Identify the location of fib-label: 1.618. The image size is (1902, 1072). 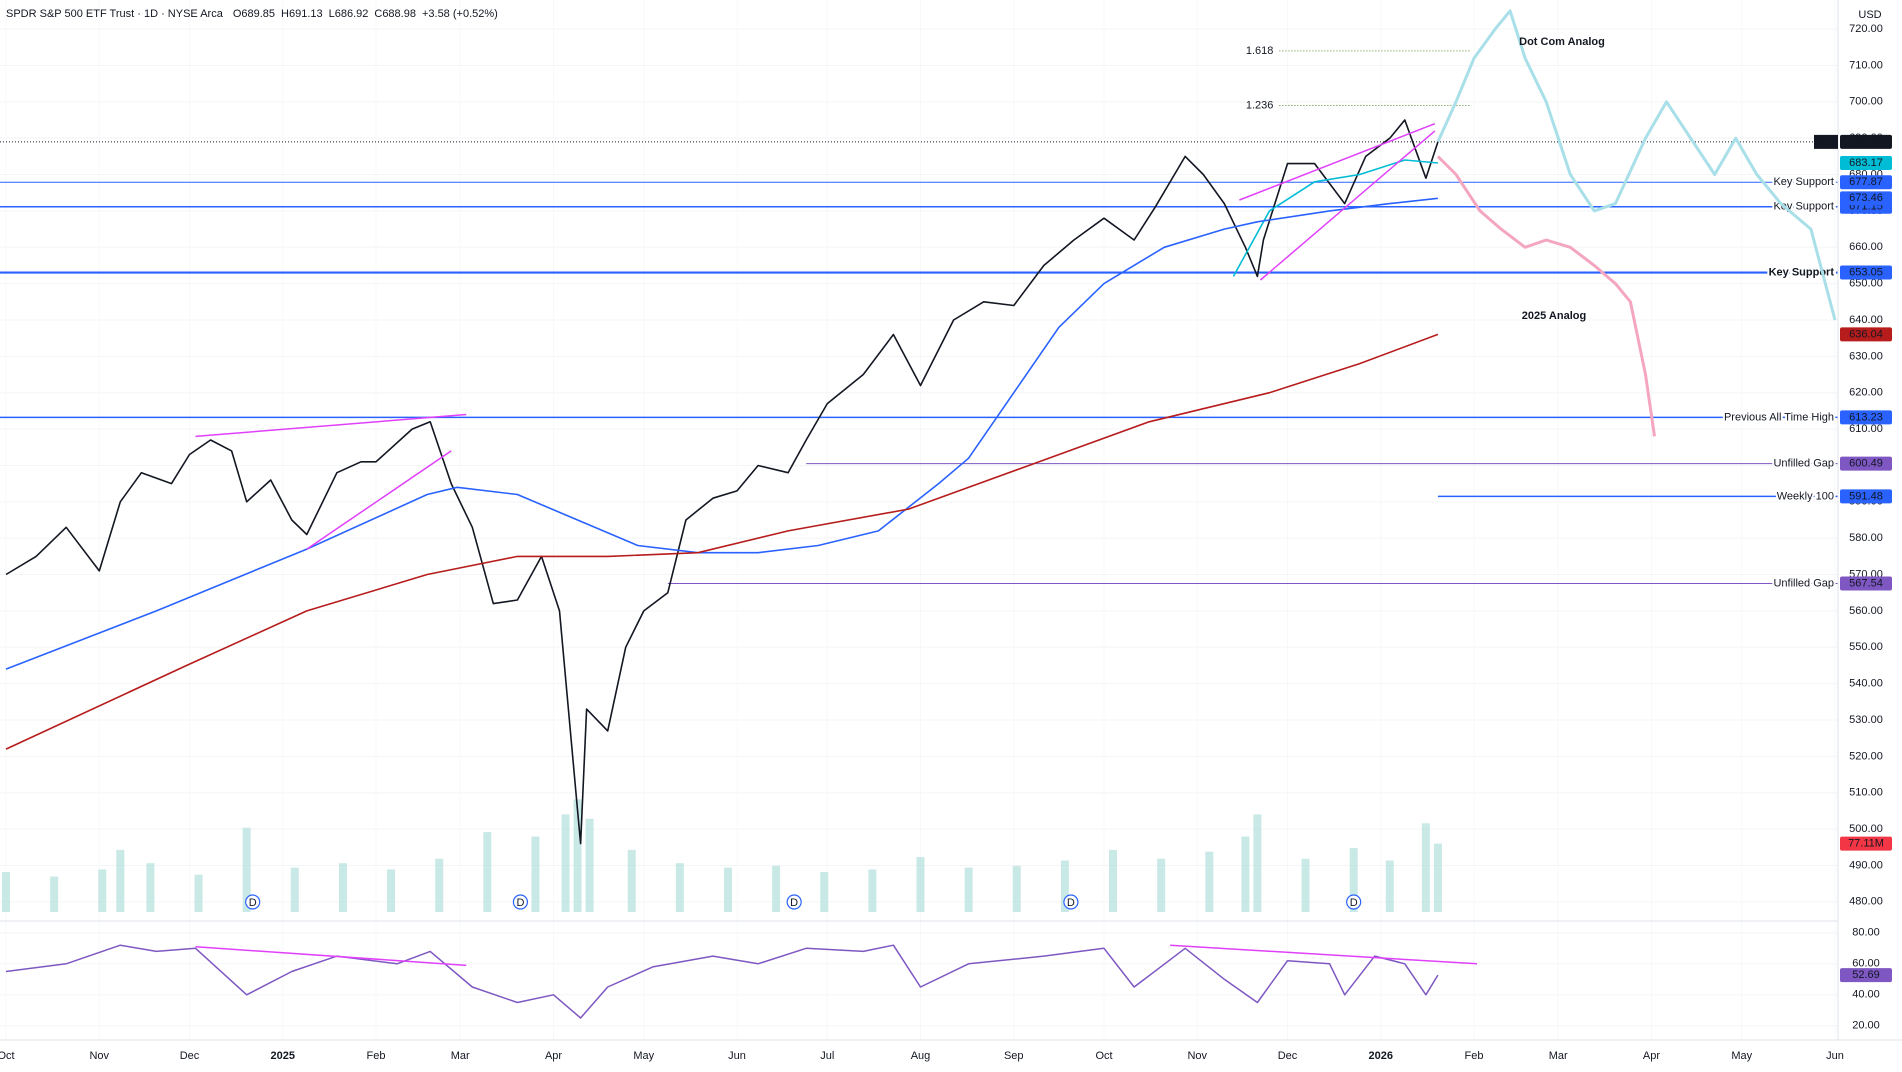
(1260, 51).